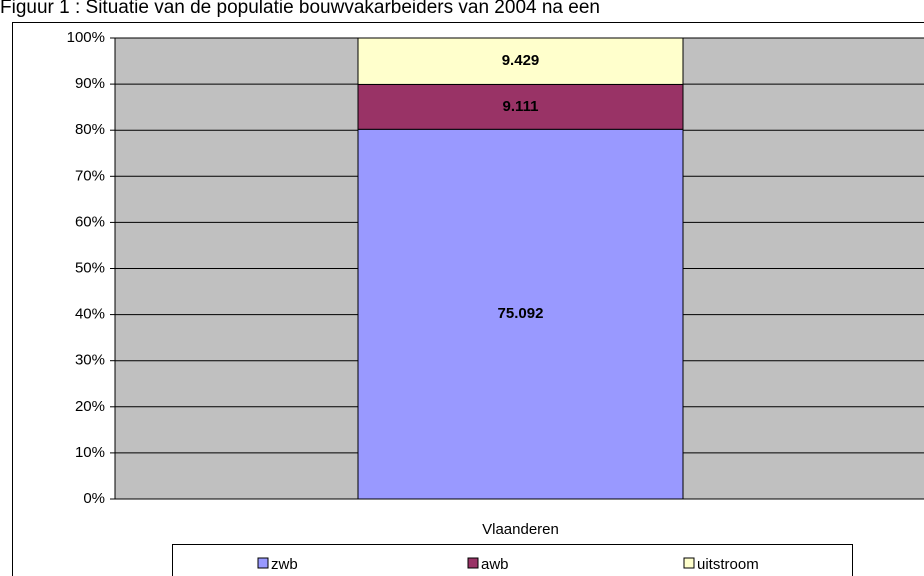 The height and width of the screenshot is (576, 924). What do you see at coordinates (90, 175) in the screenshot?
I see `y-tick-label: 70%` at bounding box center [90, 175].